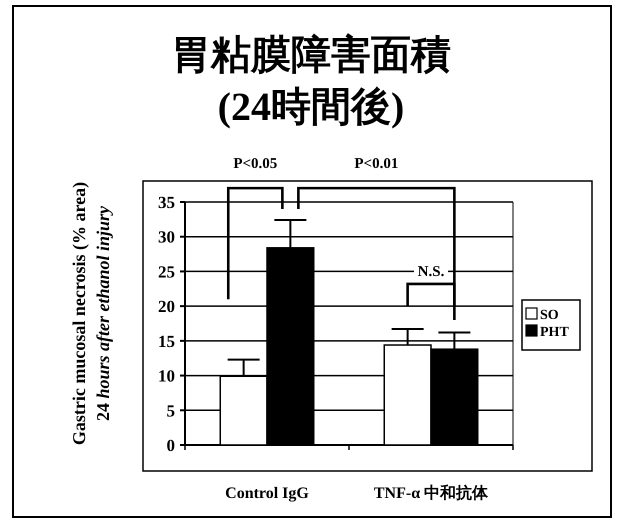 Image resolution: width=622 pixels, height=524 pixels. What do you see at coordinates (166, 376) in the screenshot?
I see `y-tick-label: 10` at bounding box center [166, 376].